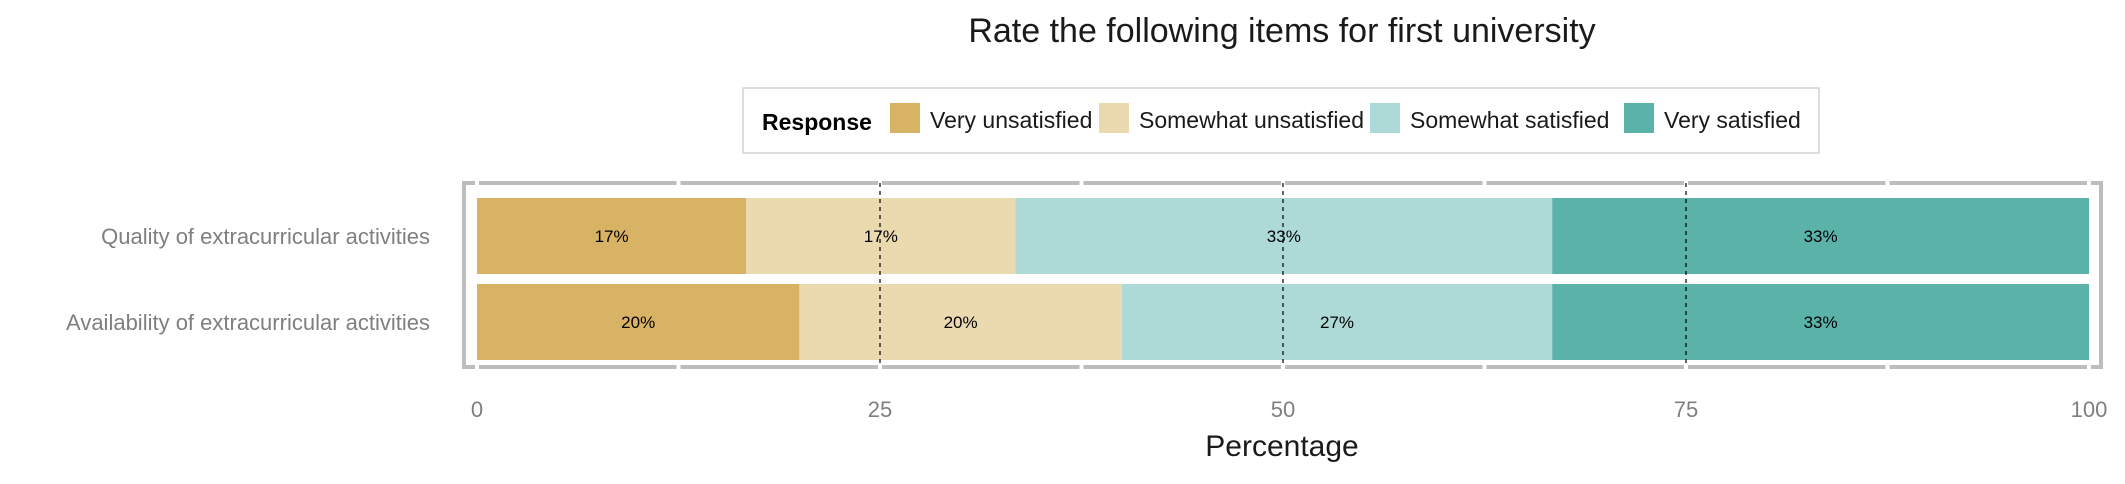 The height and width of the screenshot is (484, 2125). Describe the element at coordinates (817, 122) in the screenshot. I see `legend-title: Response` at that location.